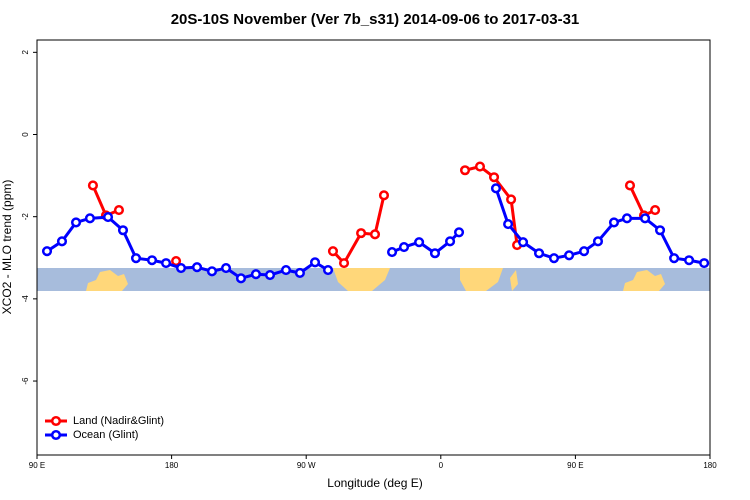  Describe the element at coordinates (441, 465) in the screenshot. I see `x-tick-label: 0` at that location.